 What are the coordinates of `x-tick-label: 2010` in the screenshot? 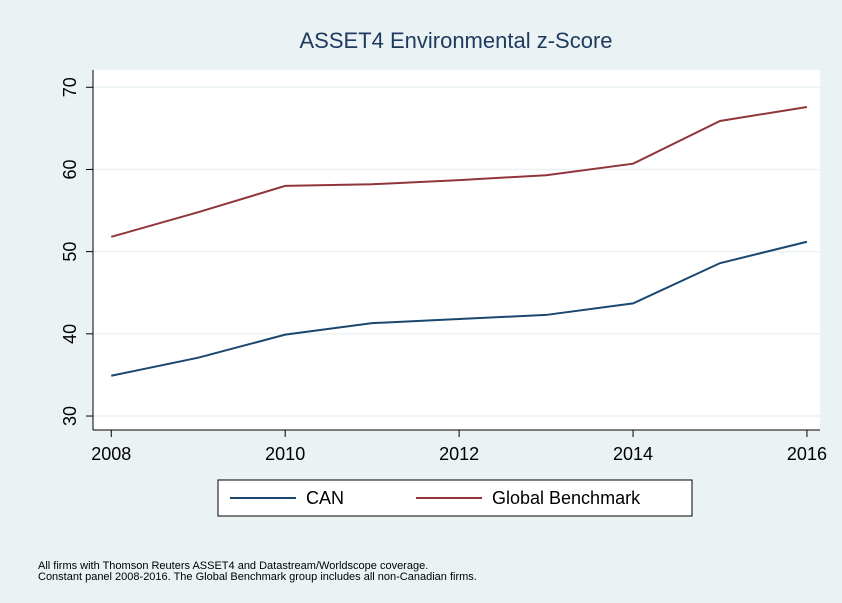 It's located at (285, 454).